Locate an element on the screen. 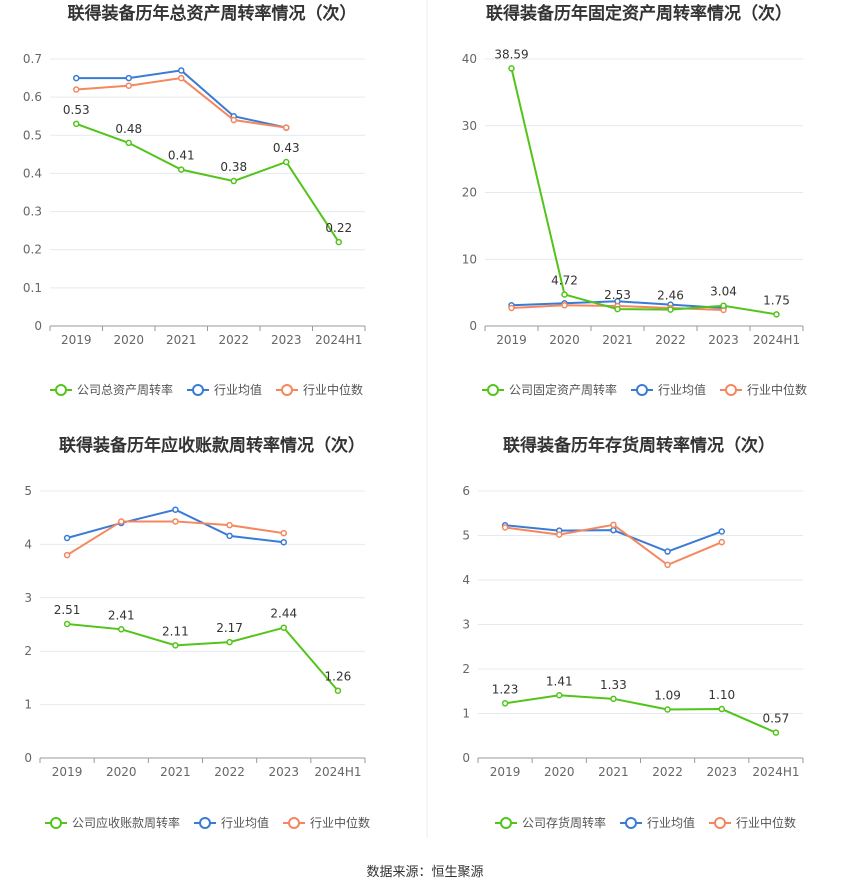  legend-item-company: 公司应收账款周转率 is located at coordinates (112, 822).